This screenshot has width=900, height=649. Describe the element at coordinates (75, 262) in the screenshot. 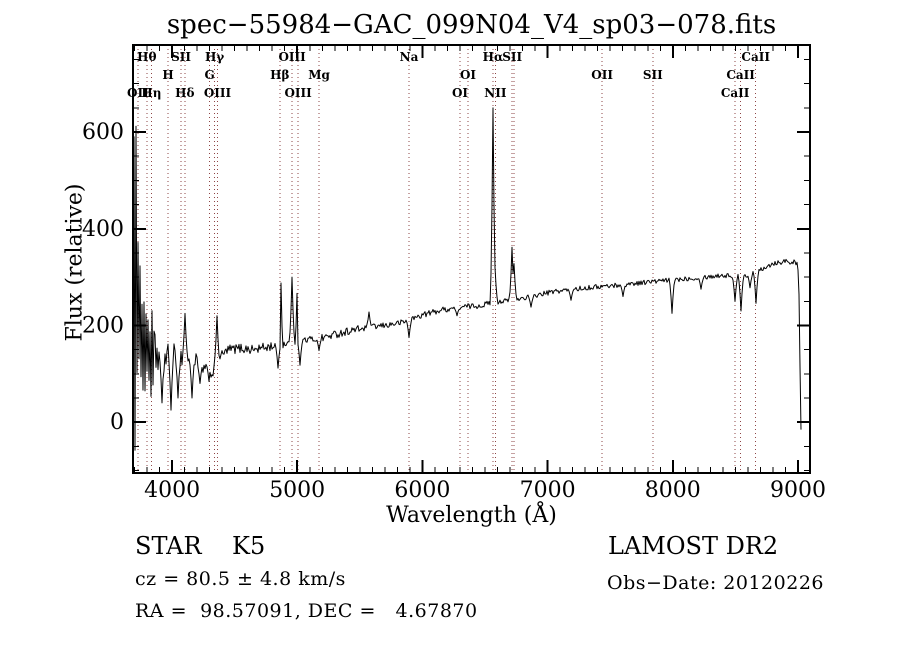

I see `y-axis-title: Flux (relative)` at that location.